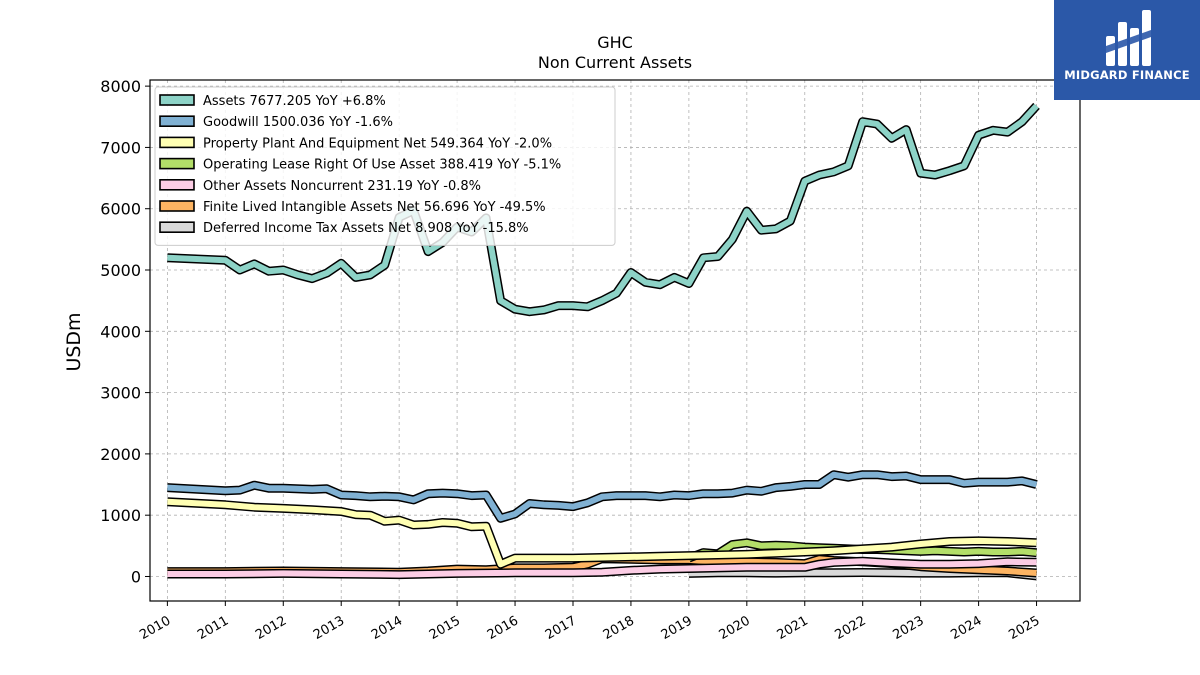 The image size is (1200, 675). What do you see at coordinates (619, 628) in the screenshot?
I see `x-tick-label: 2018` at bounding box center [619, 628].